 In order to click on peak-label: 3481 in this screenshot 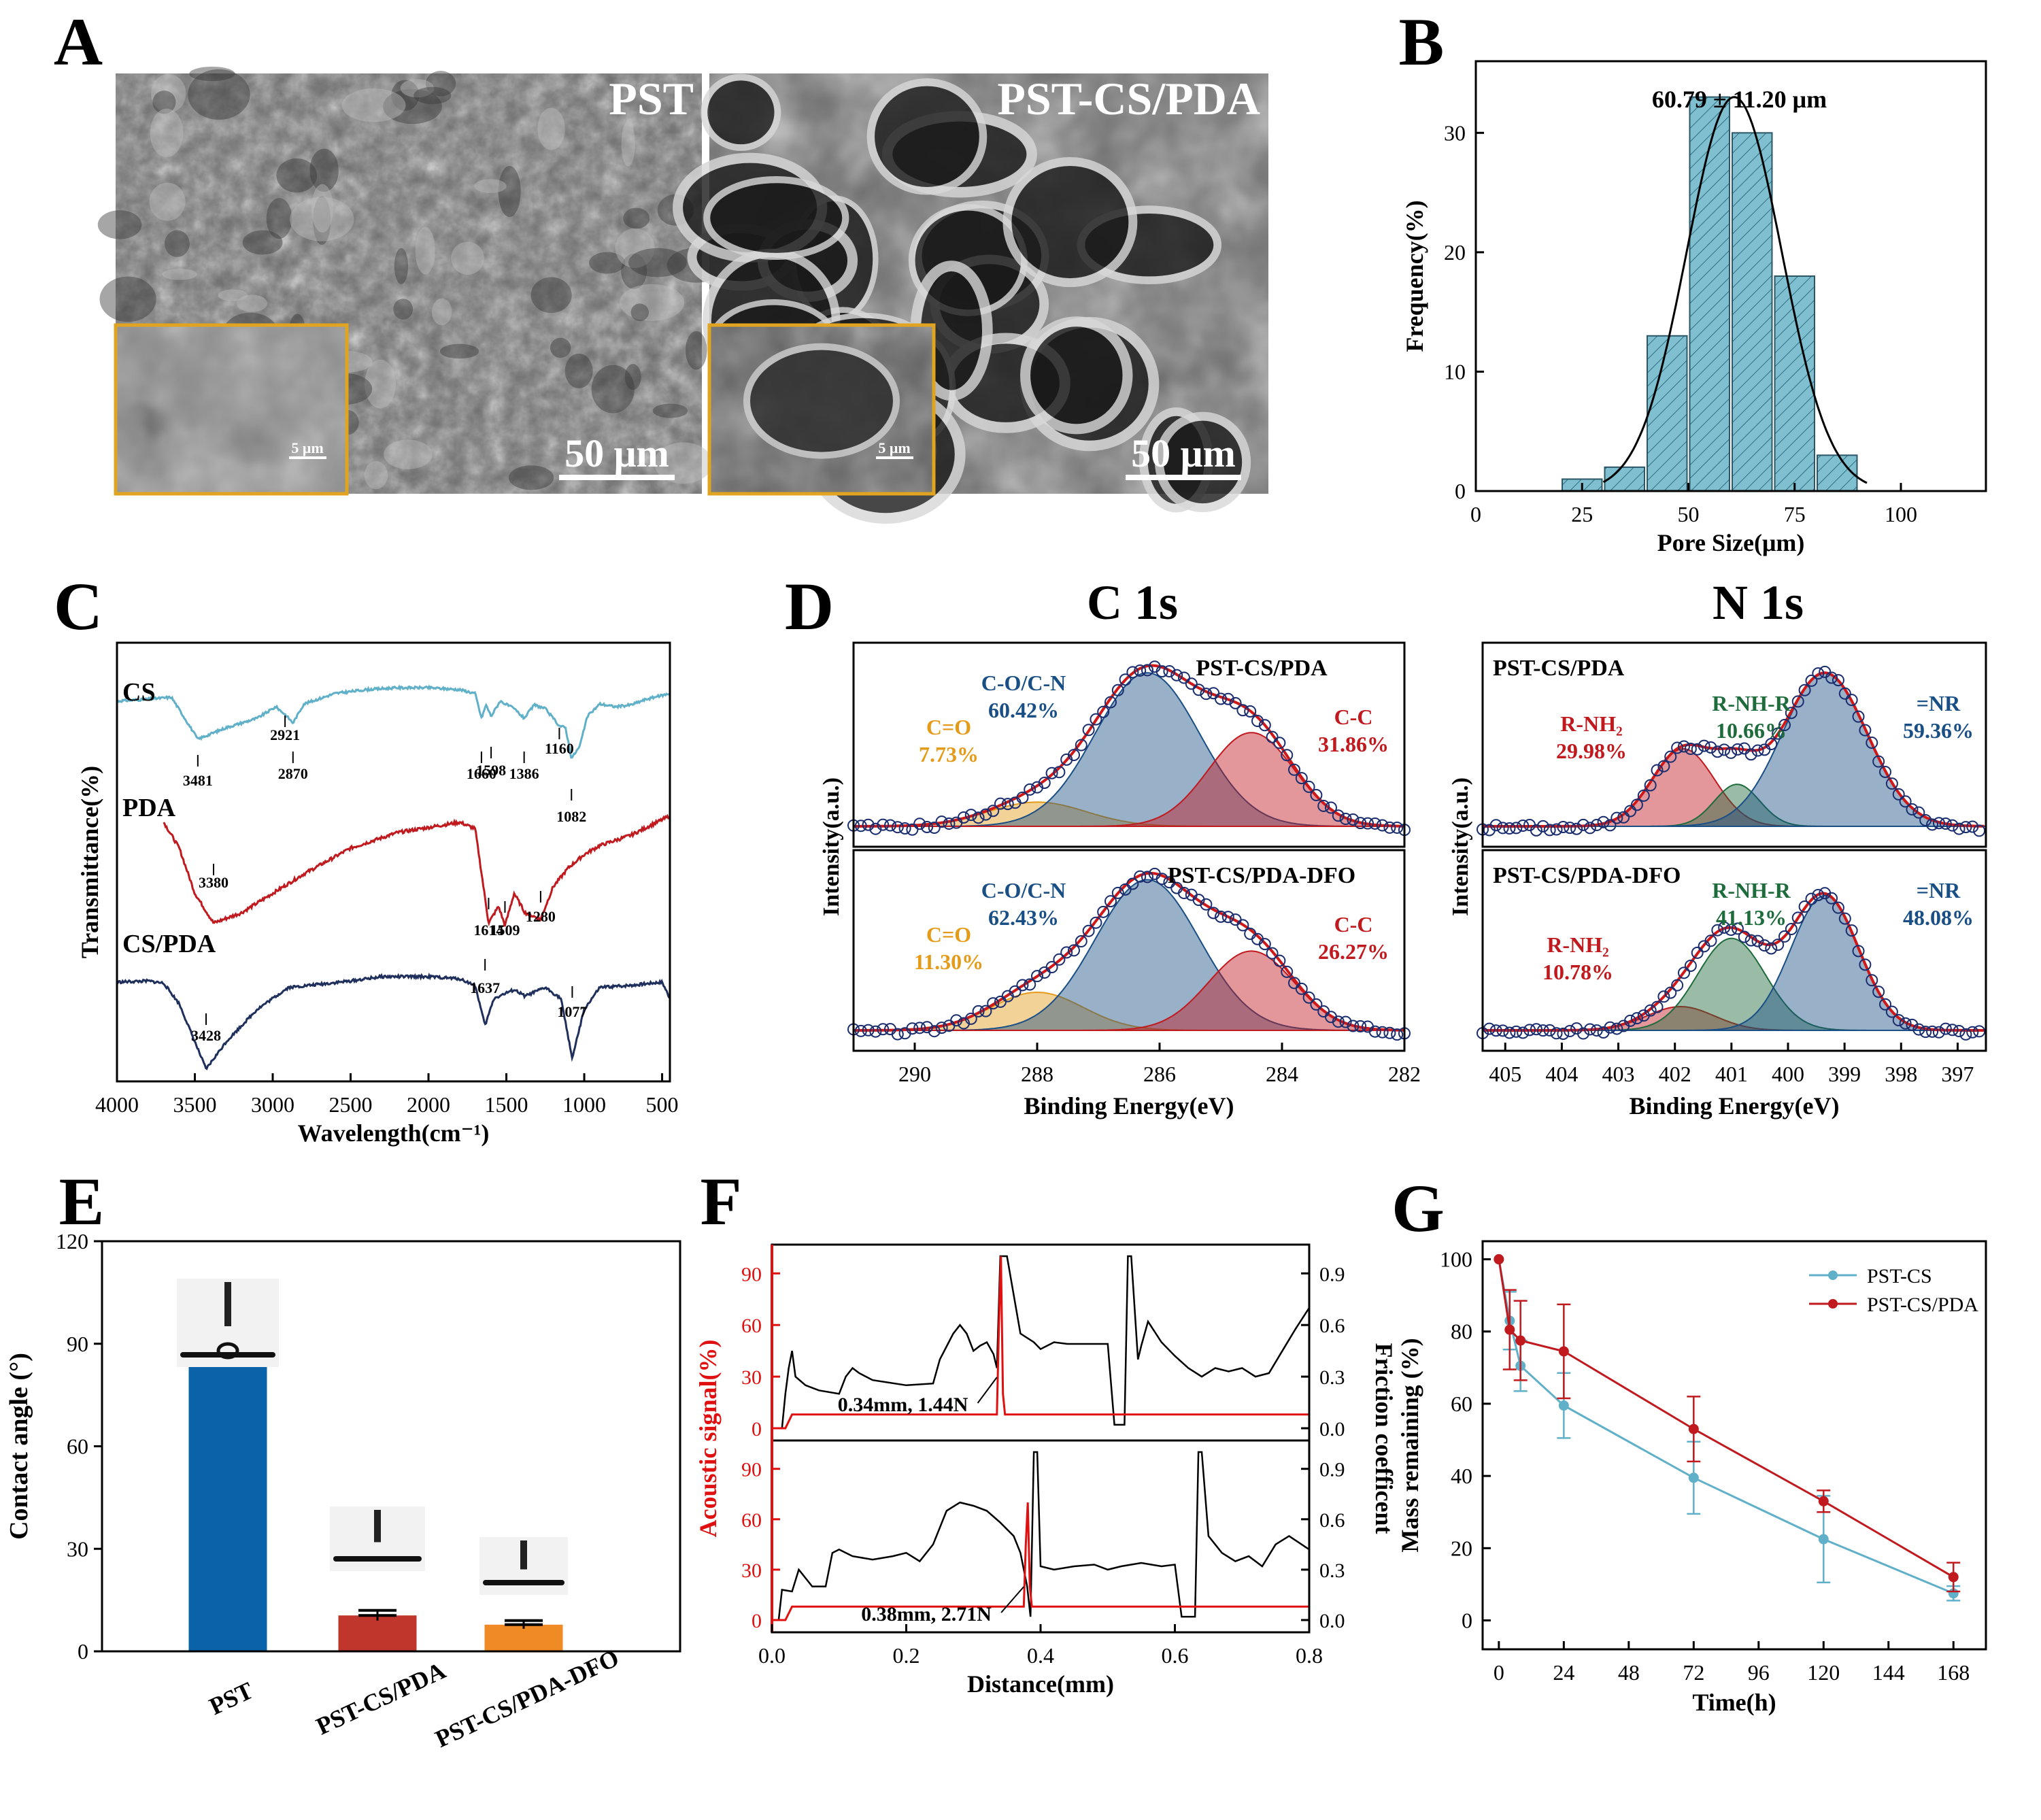, I will do `click(198, 780)`.